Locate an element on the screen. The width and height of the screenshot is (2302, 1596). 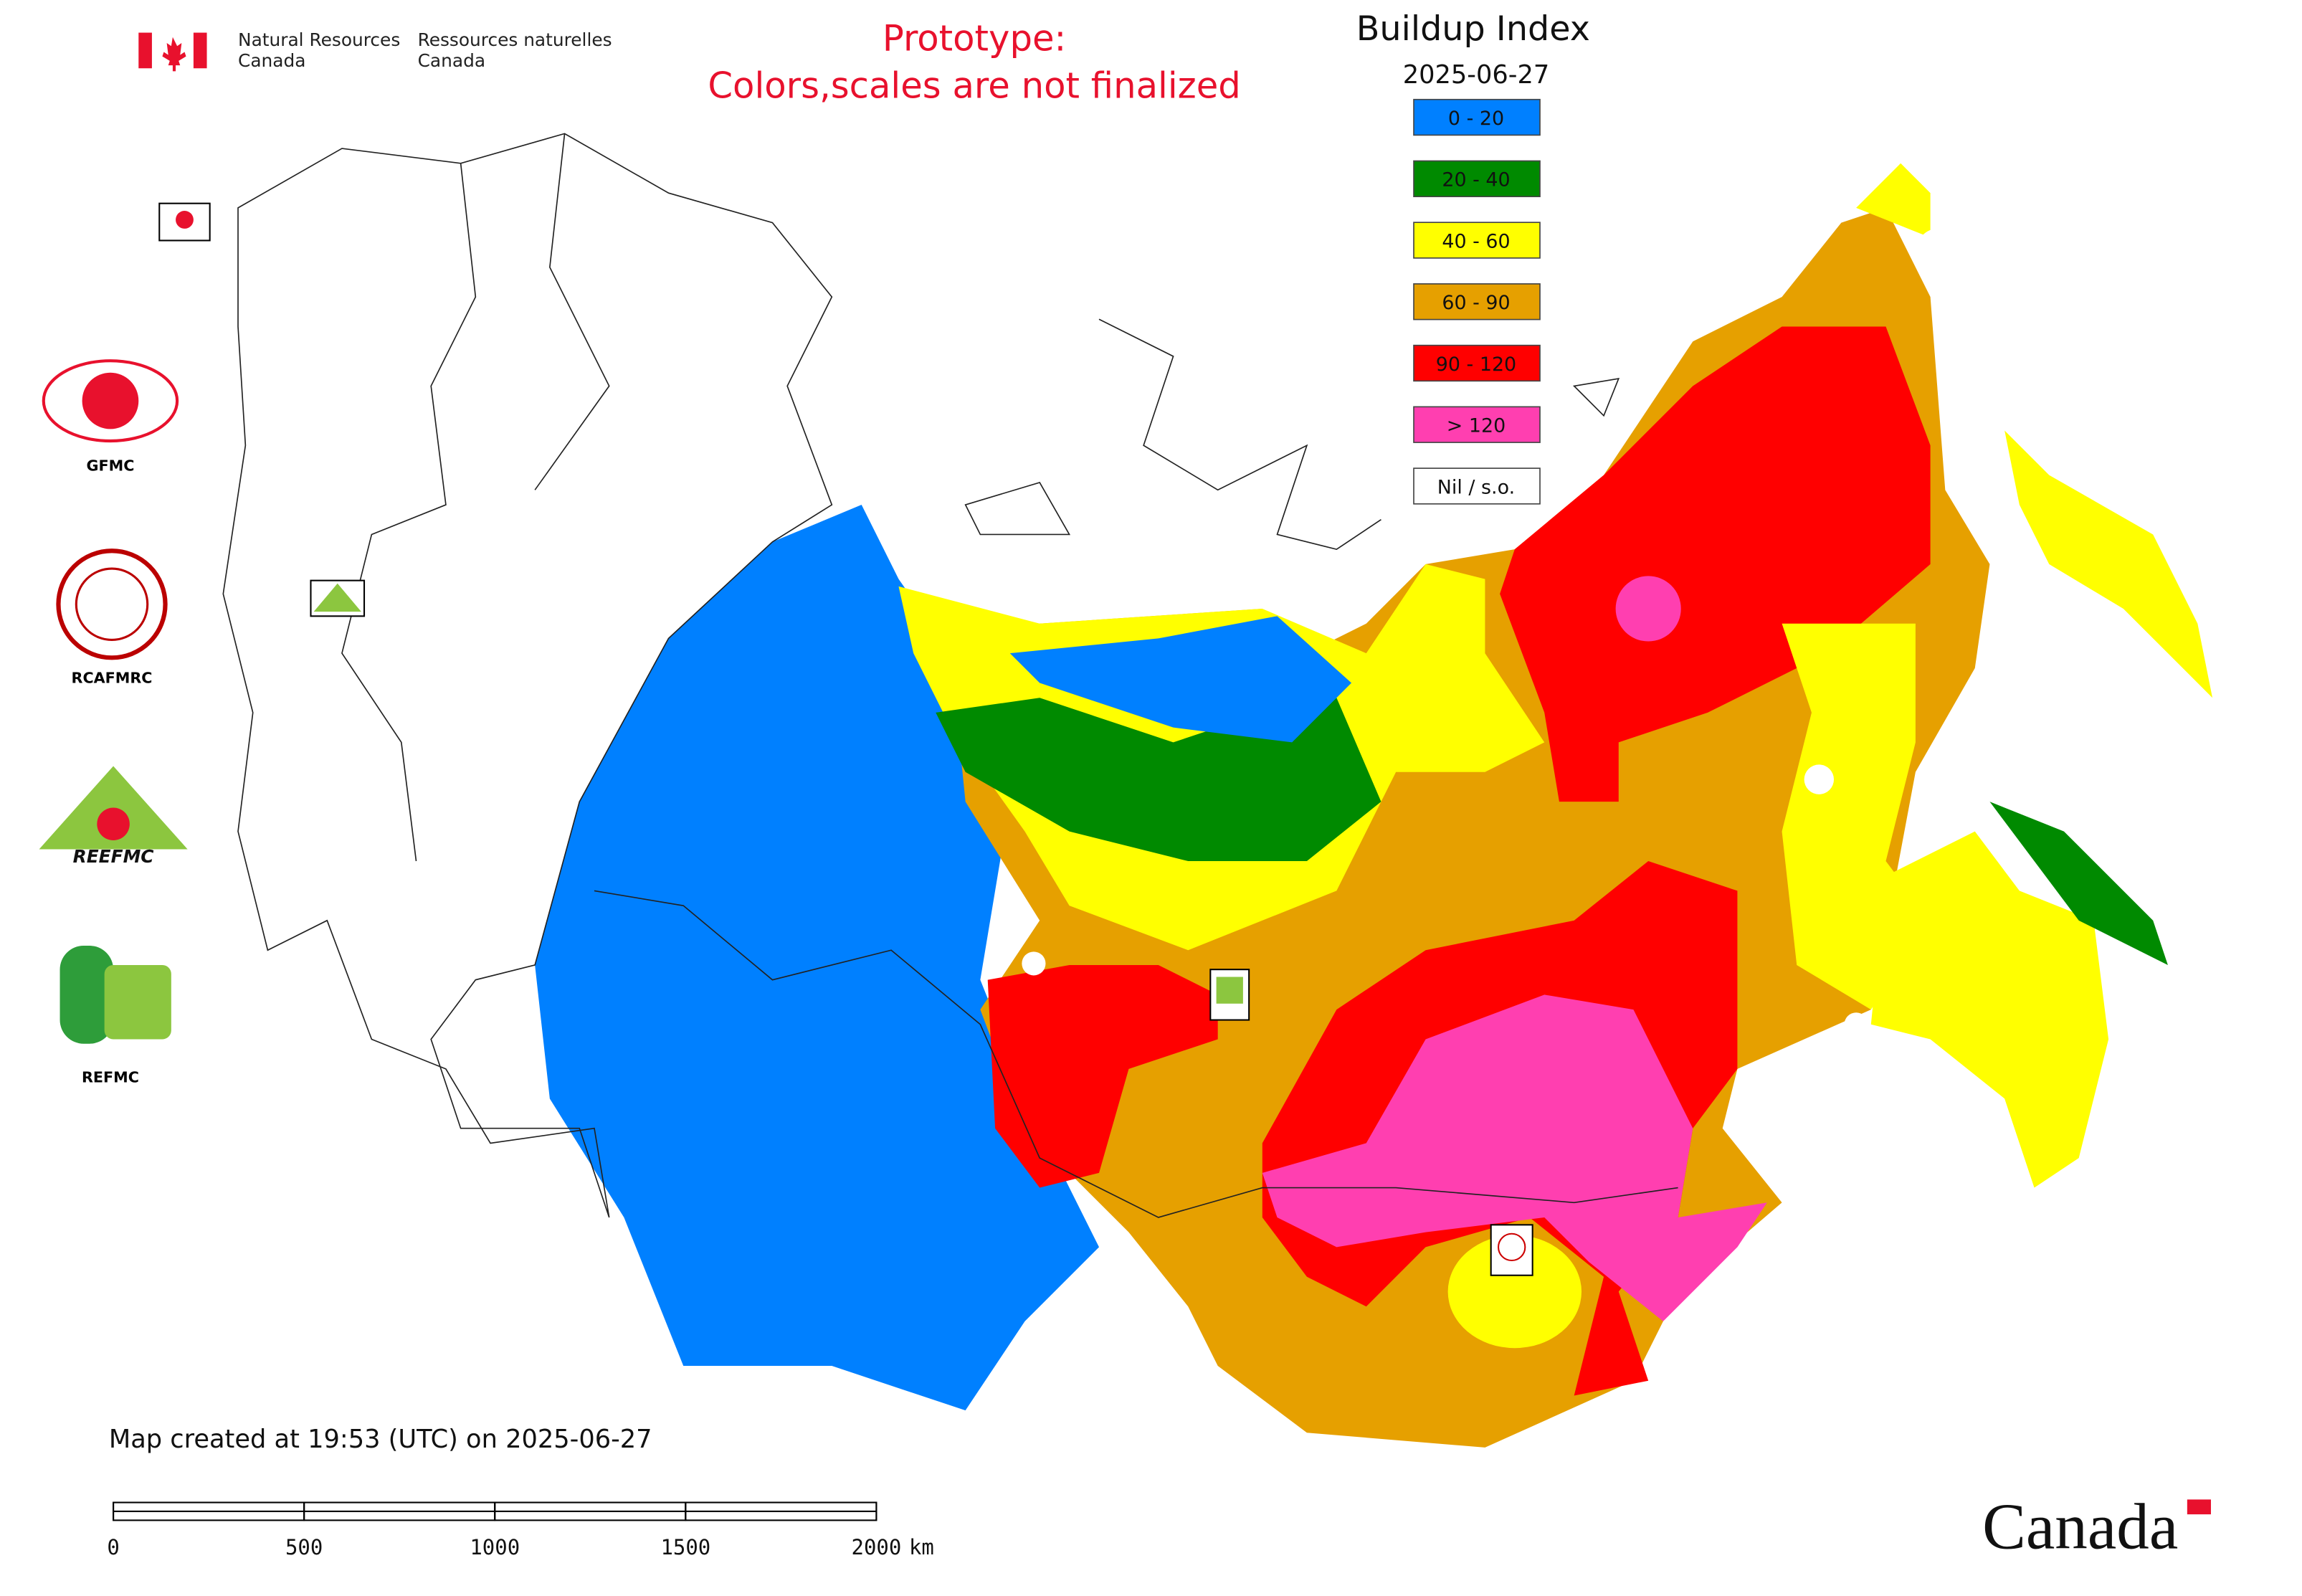
scale-tick-label: 0 is located at coordinates (113, 1547).